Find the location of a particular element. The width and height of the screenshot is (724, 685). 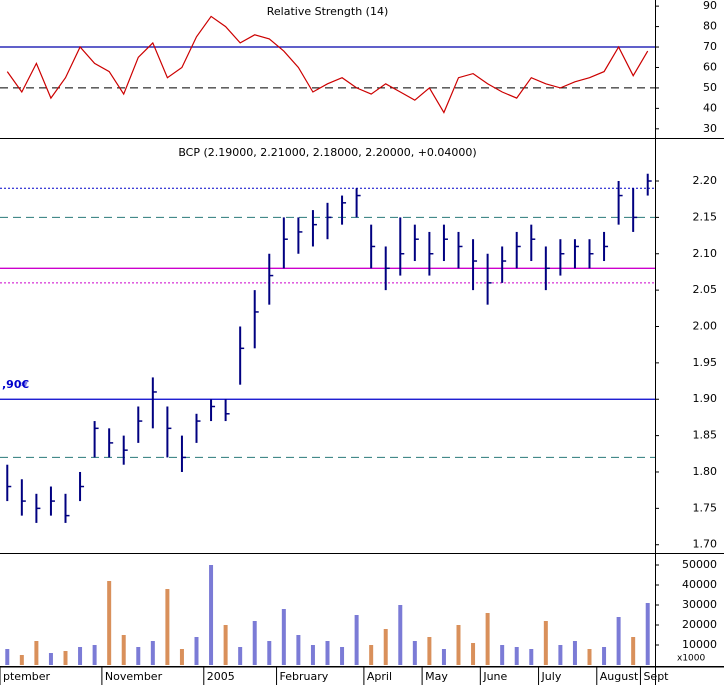

y-tick-label: 90 is located at coordinates (710, 6).